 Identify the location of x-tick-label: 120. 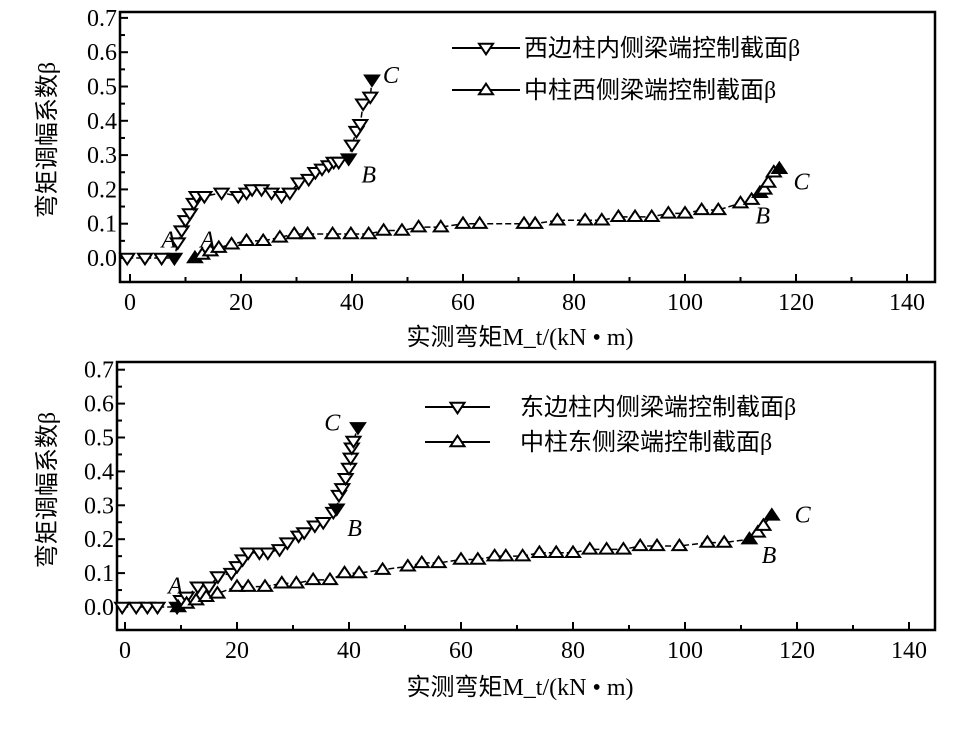
(797, 651).